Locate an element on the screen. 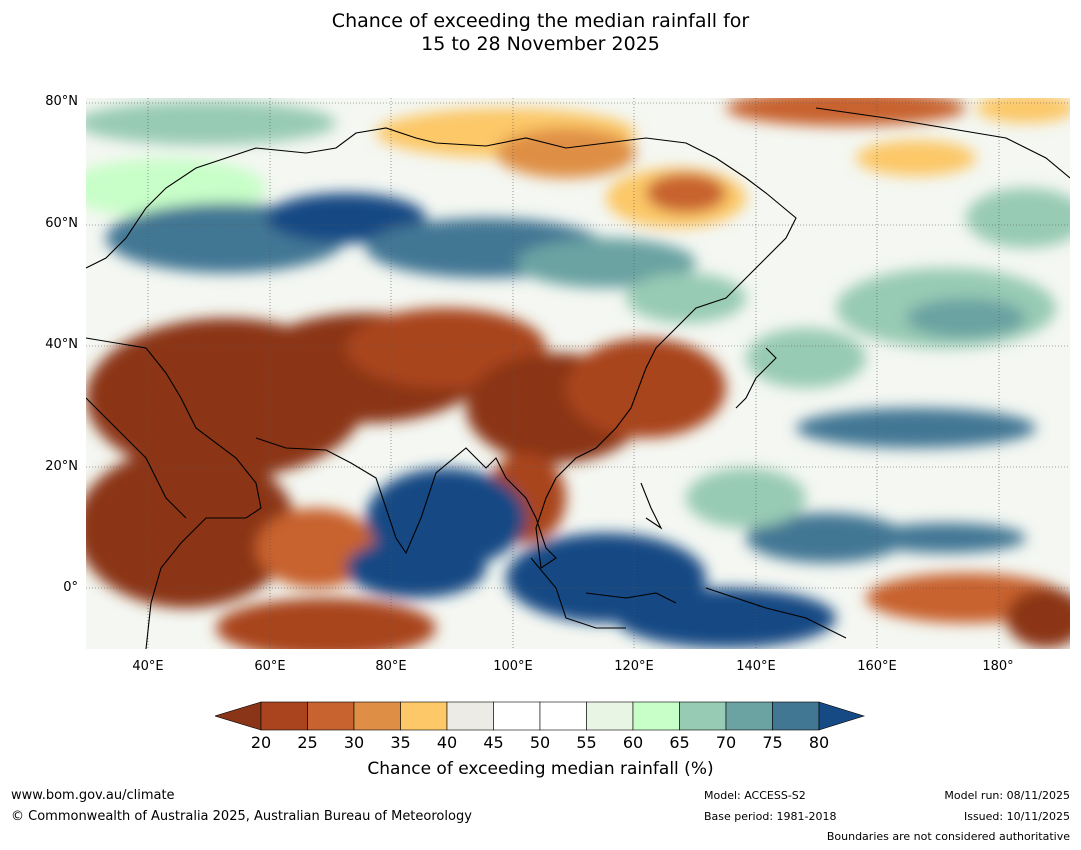  colorbar-tick: 25 is located at coordinates (307, 742).